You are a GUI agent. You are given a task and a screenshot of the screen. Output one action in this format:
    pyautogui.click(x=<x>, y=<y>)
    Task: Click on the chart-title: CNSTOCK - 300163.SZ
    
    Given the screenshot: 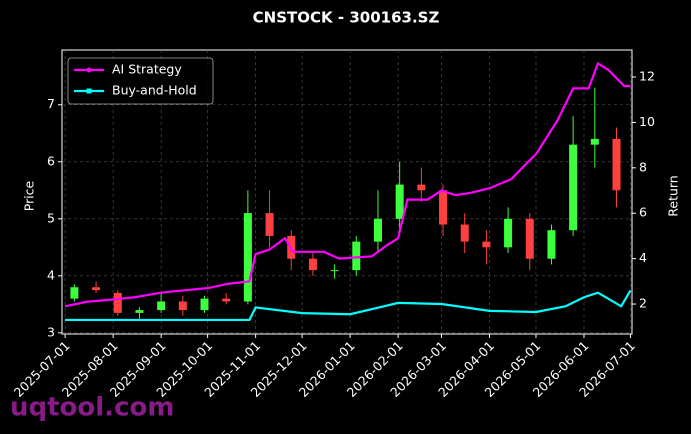 What is the action you would take?
    pyautogui.click(x=346, y=18)
    